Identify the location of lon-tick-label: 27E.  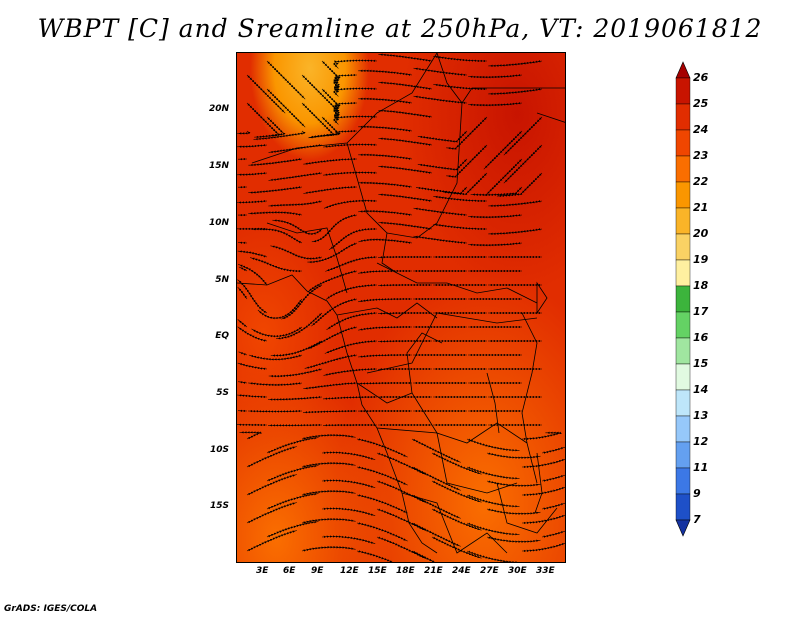
(489, 571).